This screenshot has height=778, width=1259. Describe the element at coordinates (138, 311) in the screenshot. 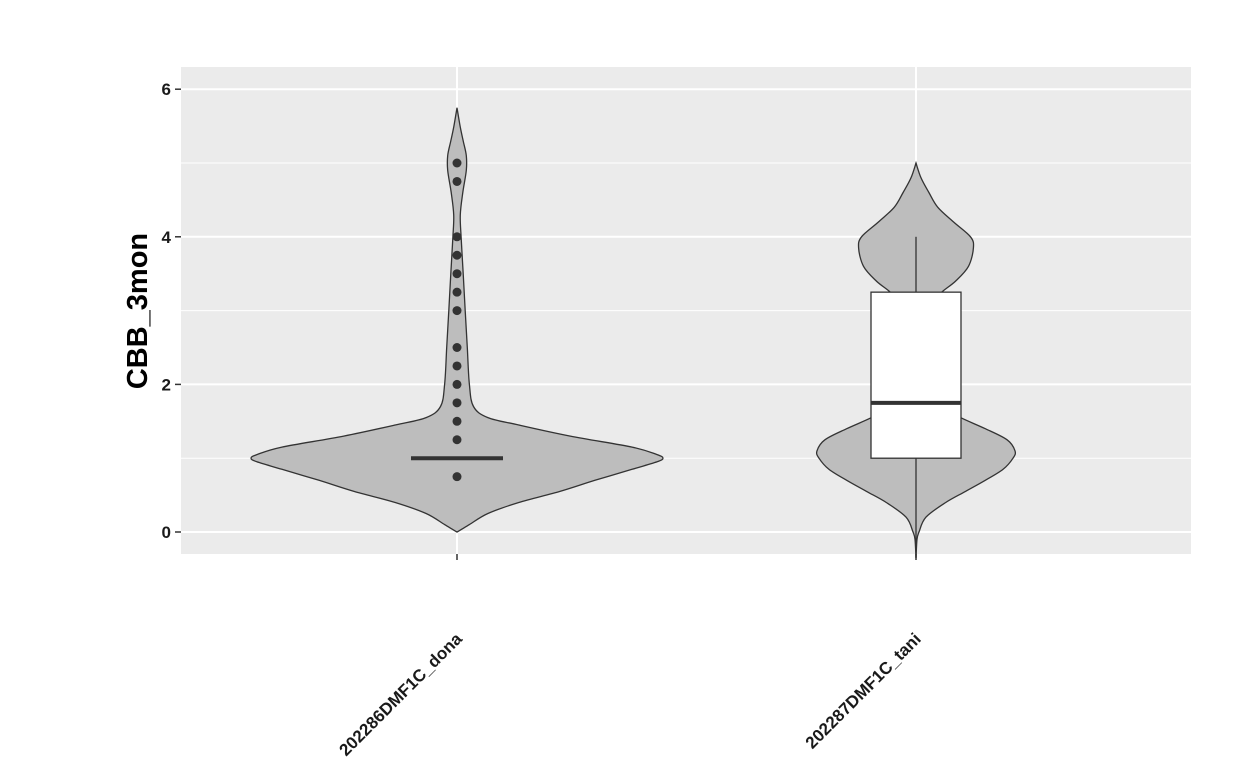

I see `y-axis-title: CBB_3mon` at that location.